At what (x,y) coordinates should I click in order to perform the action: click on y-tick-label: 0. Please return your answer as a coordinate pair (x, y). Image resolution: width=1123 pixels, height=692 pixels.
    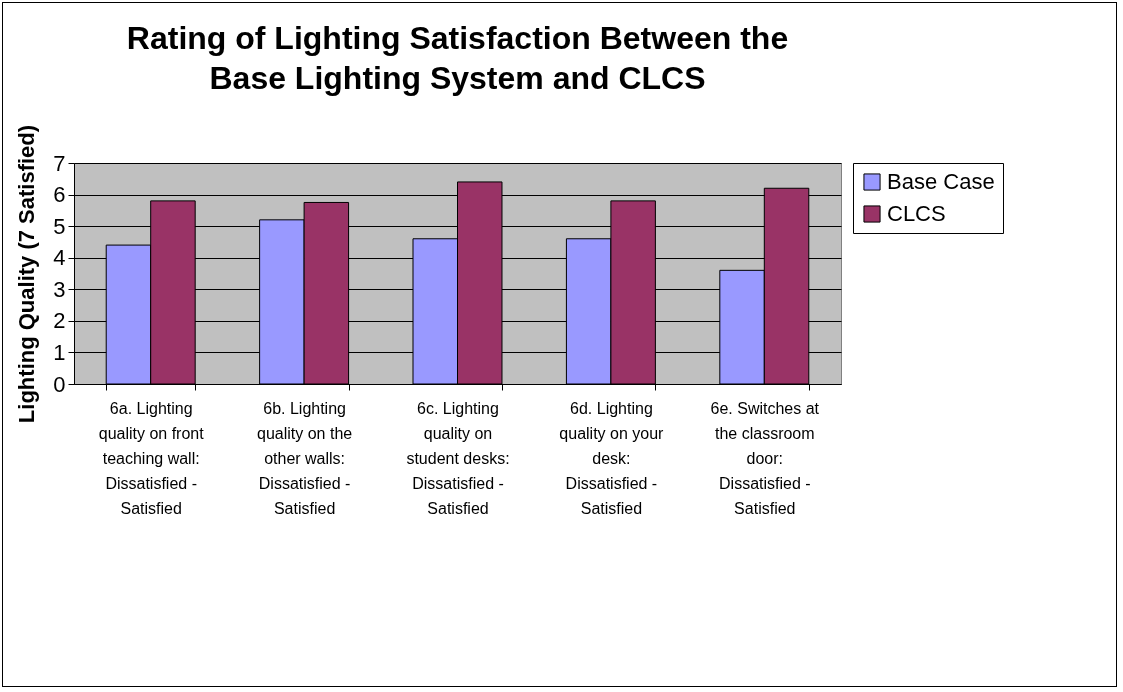
    Looking at the image, I should click on (59, 384).